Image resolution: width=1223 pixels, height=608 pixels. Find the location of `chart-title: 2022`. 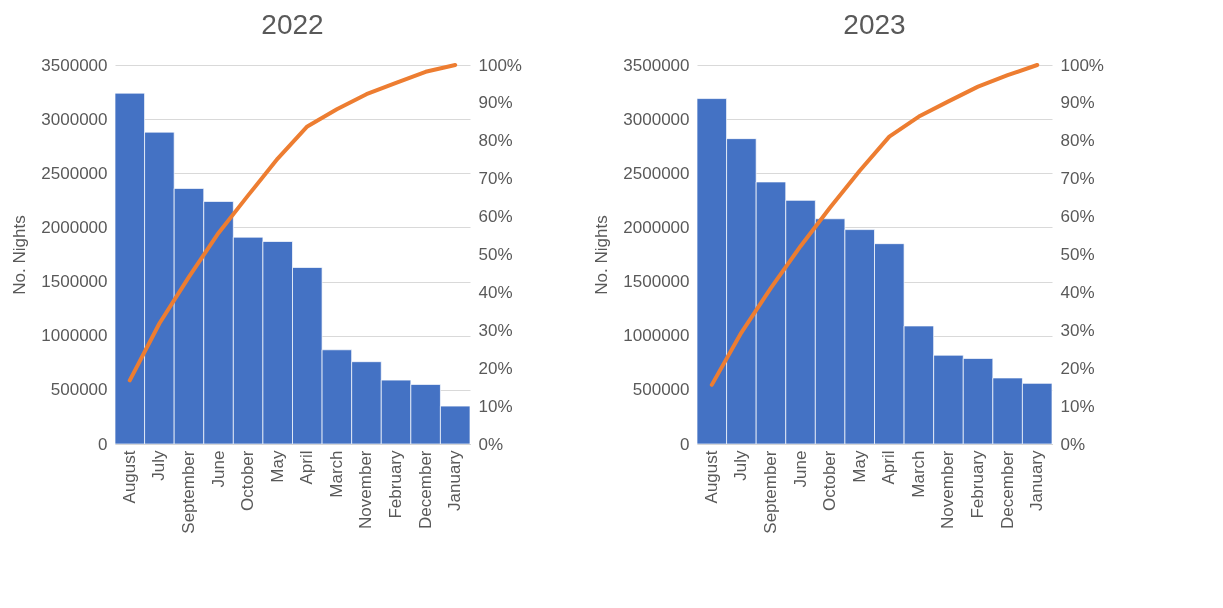

chart-title: 2022 is located at coordinates (292, 24).